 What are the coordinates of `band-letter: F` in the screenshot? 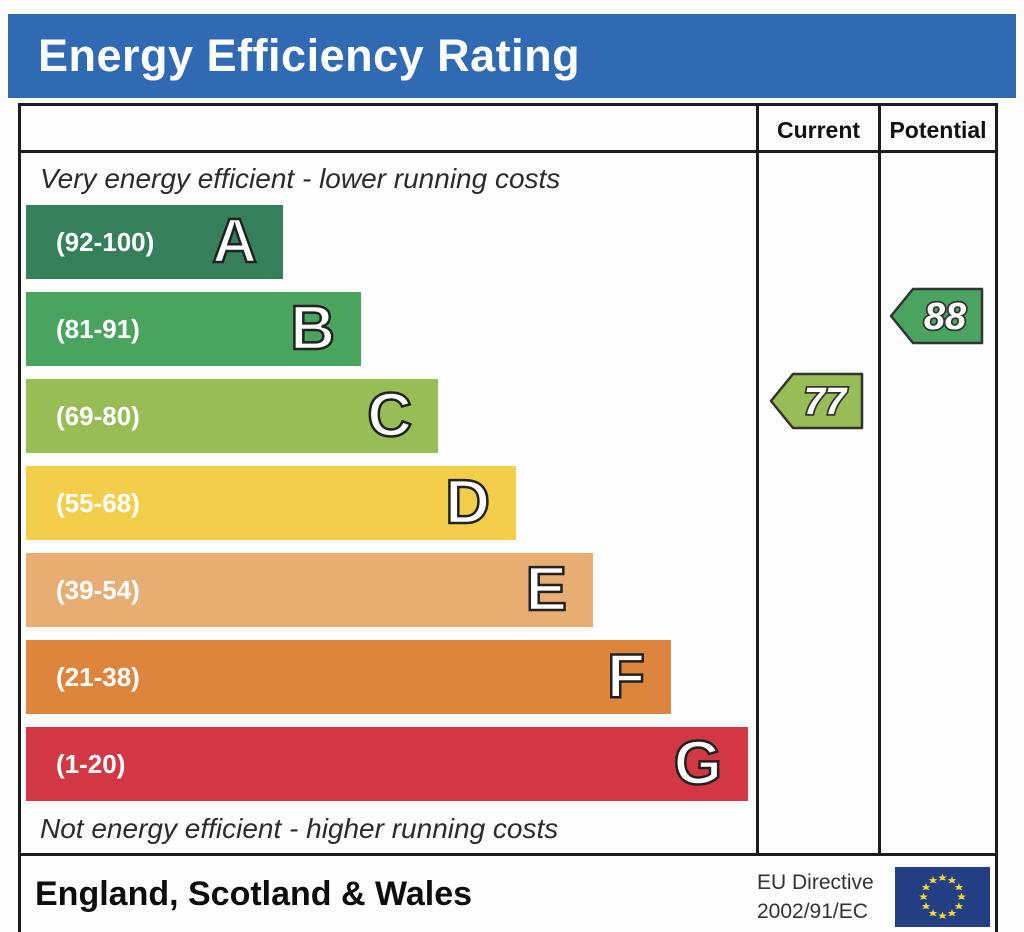 It's located at (626, 676).